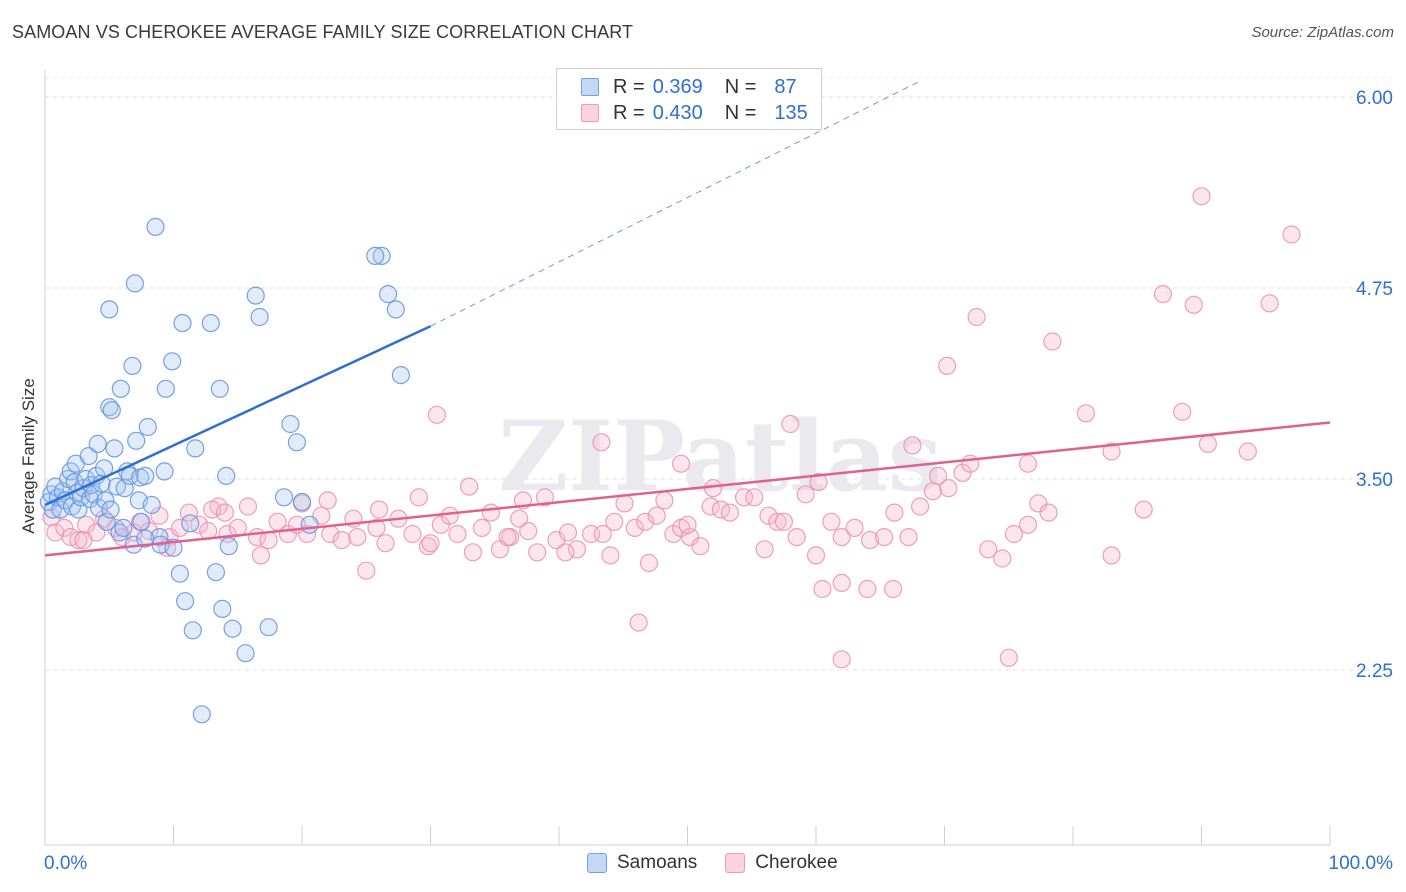  I want to click on watermark: ZIPatlas, so click(720, 456).